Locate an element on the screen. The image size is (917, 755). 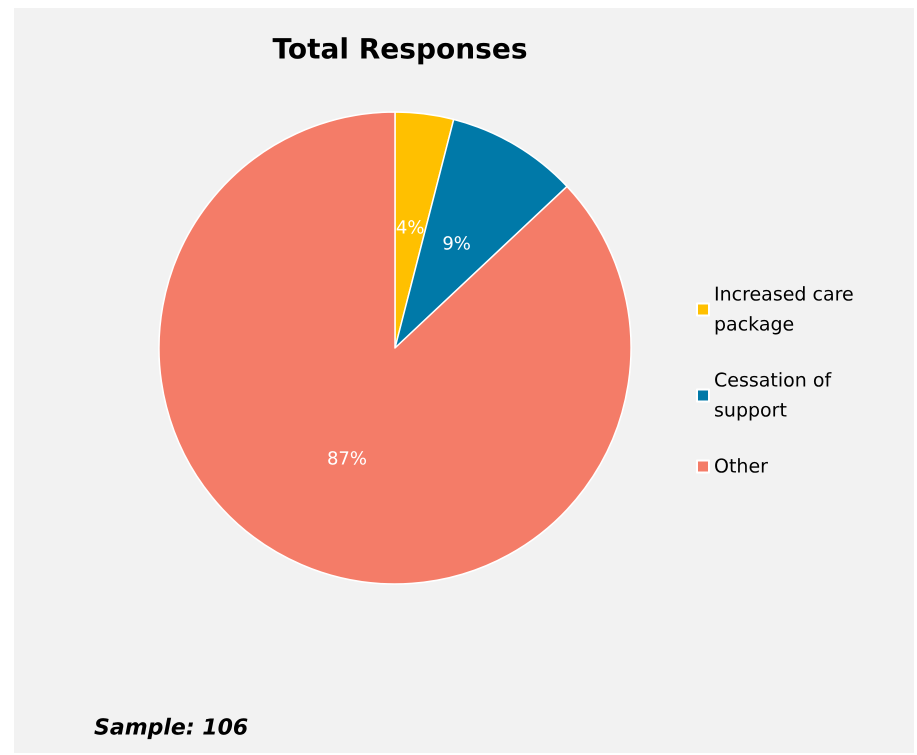
legend-label: Increased care package is located at coordinates (787, 310).